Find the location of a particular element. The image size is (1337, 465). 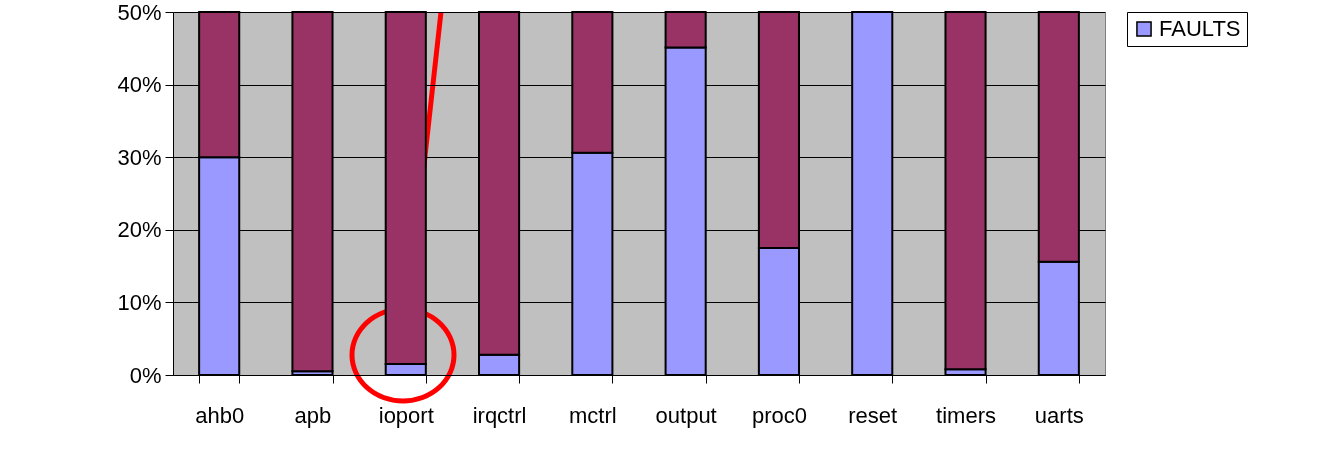

x-tick-label: reset is located at coordinates (873, 415).